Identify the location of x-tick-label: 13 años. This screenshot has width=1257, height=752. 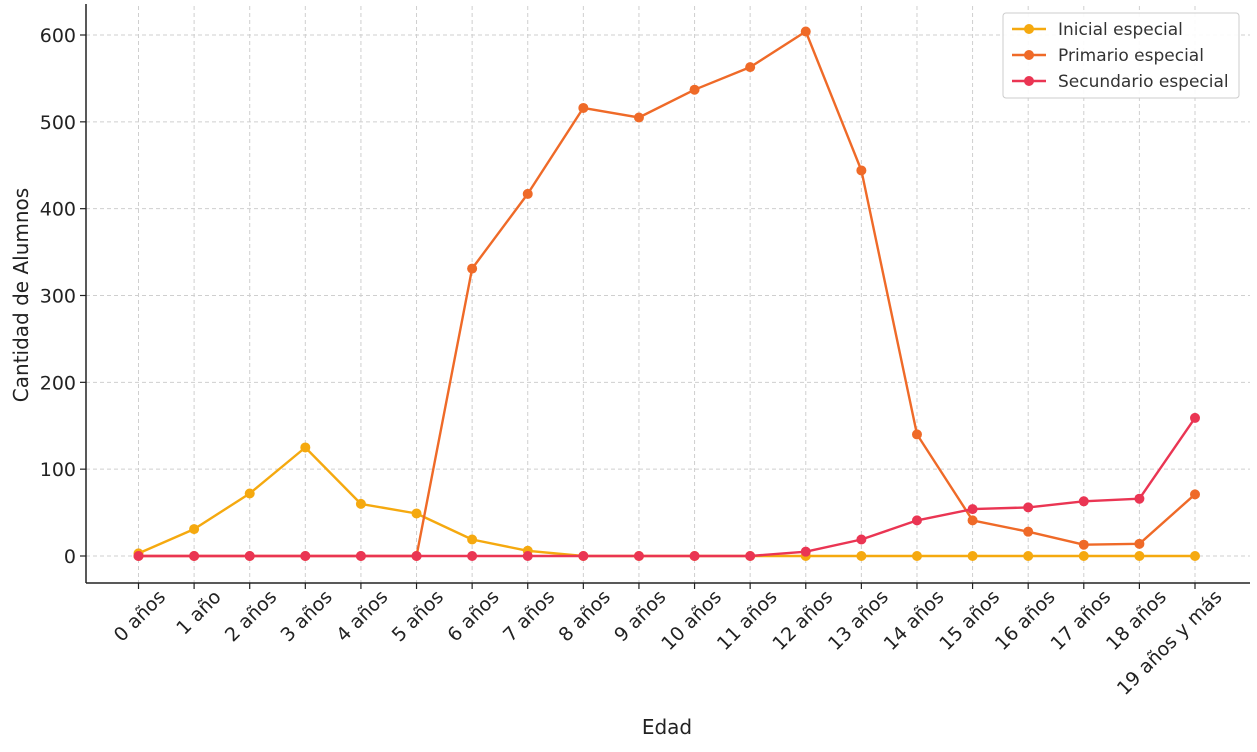
(858, 620).